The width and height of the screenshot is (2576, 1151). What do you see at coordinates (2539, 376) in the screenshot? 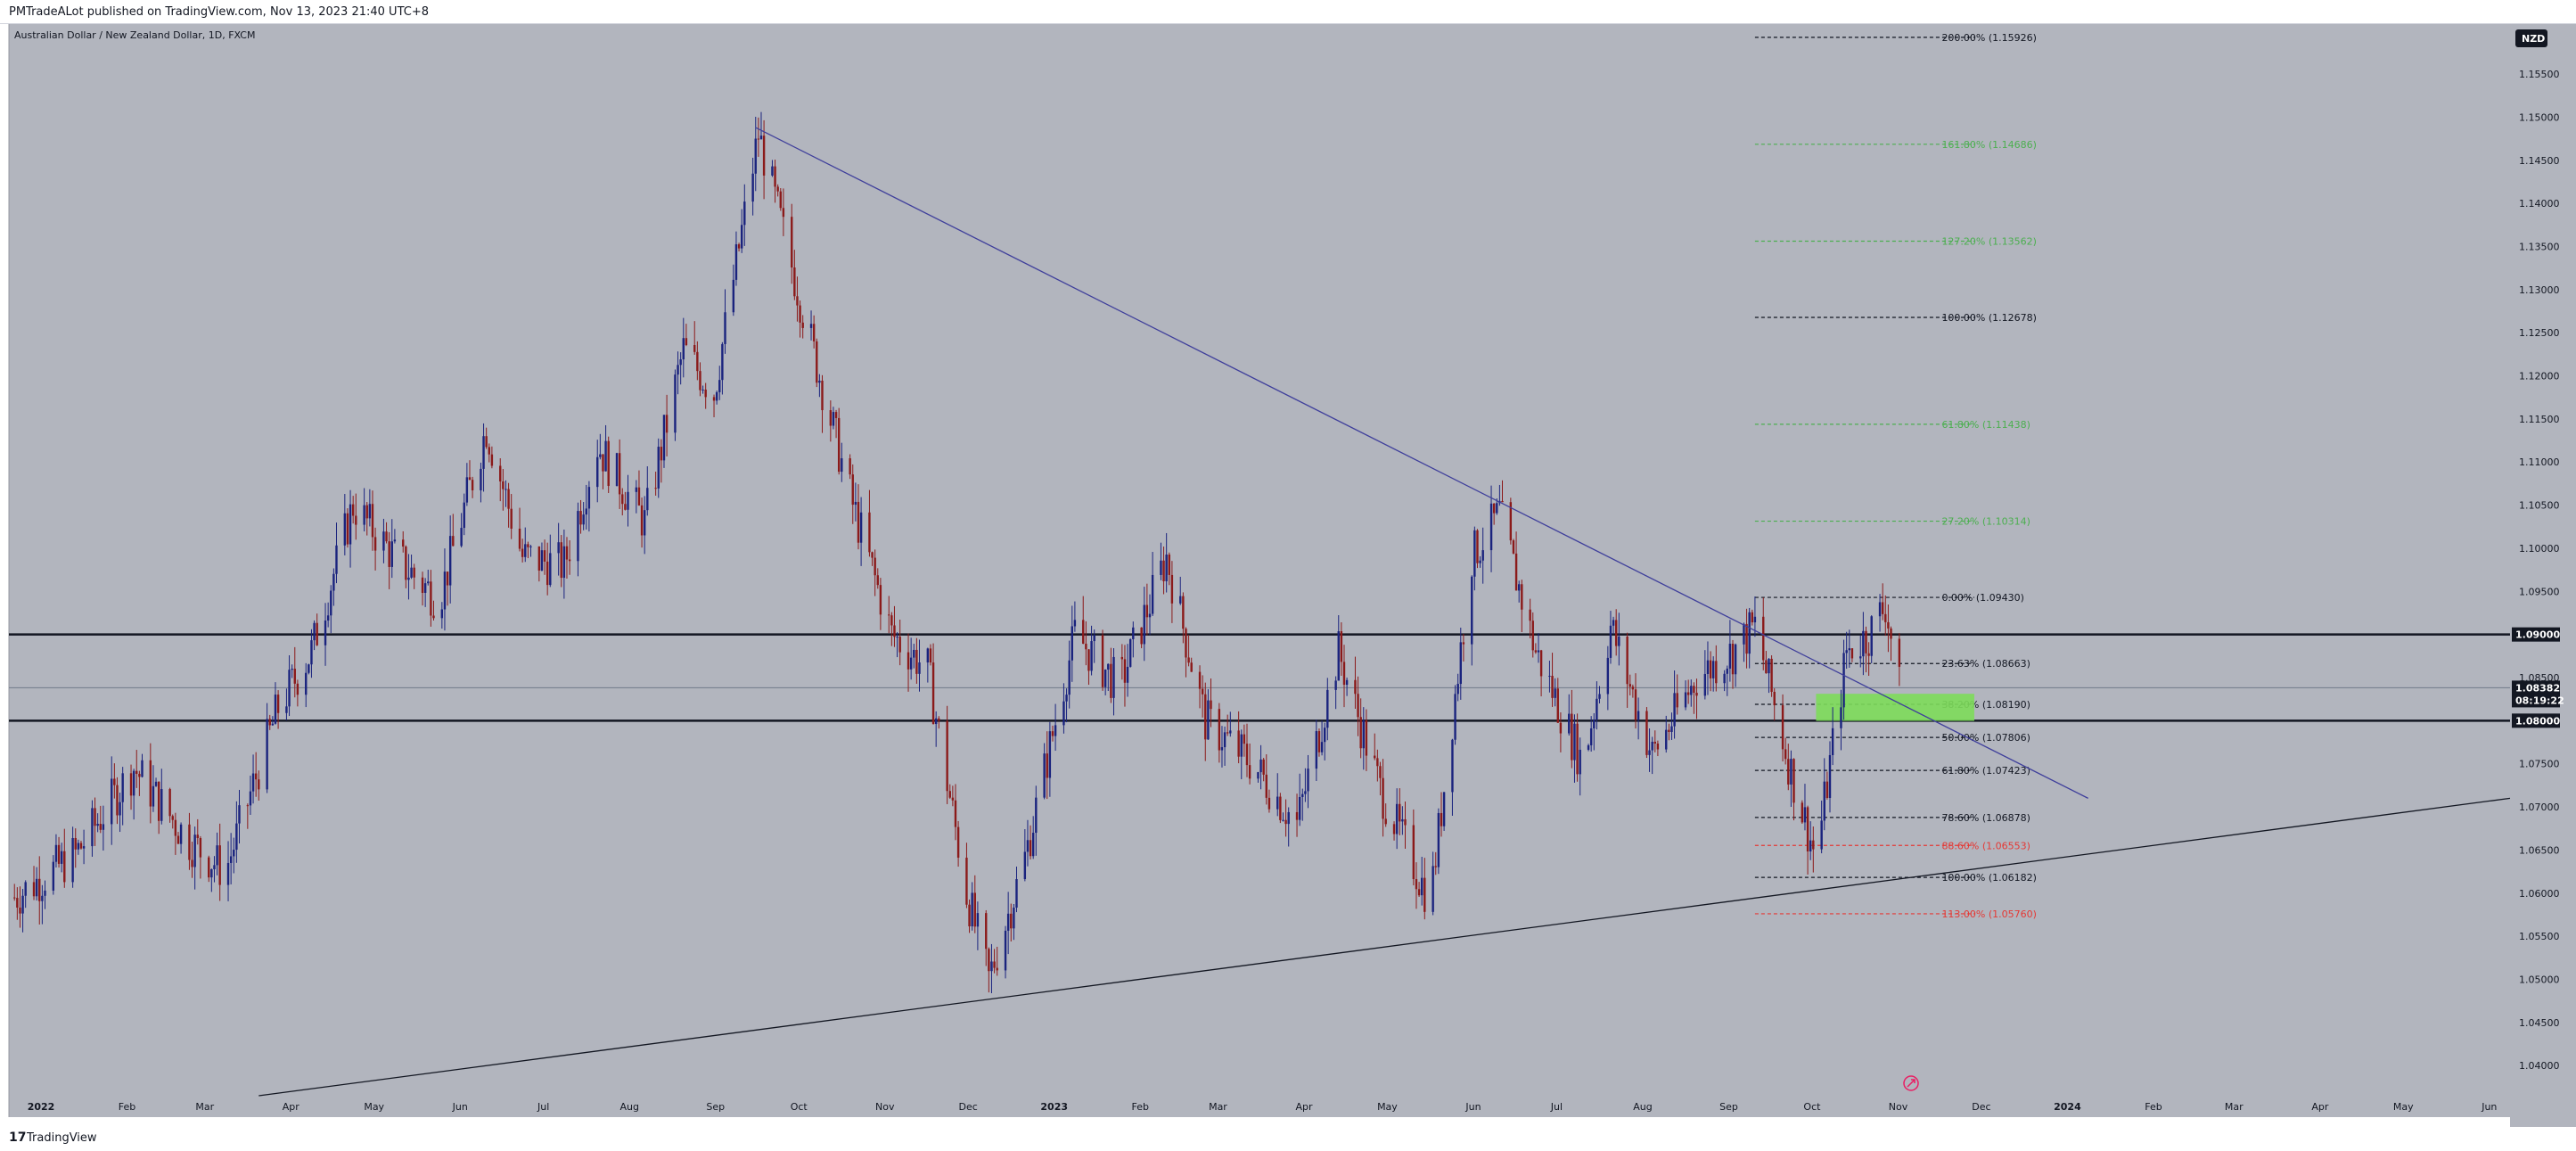
I see `price-axis-label: 1.12000` at bounding box center [2539, 376].